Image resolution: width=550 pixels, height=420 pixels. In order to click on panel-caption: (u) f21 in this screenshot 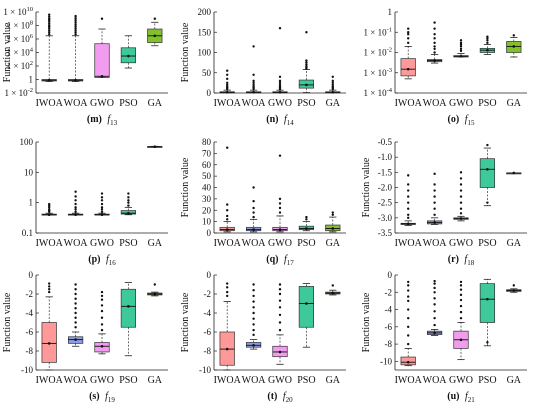, I will do `click(461, 397)`.